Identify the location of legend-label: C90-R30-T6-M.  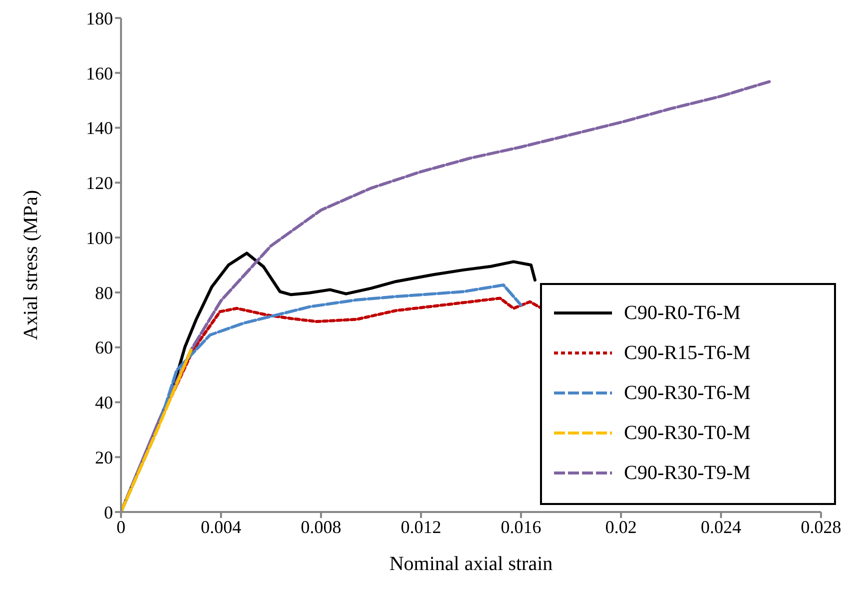
(687, 393).